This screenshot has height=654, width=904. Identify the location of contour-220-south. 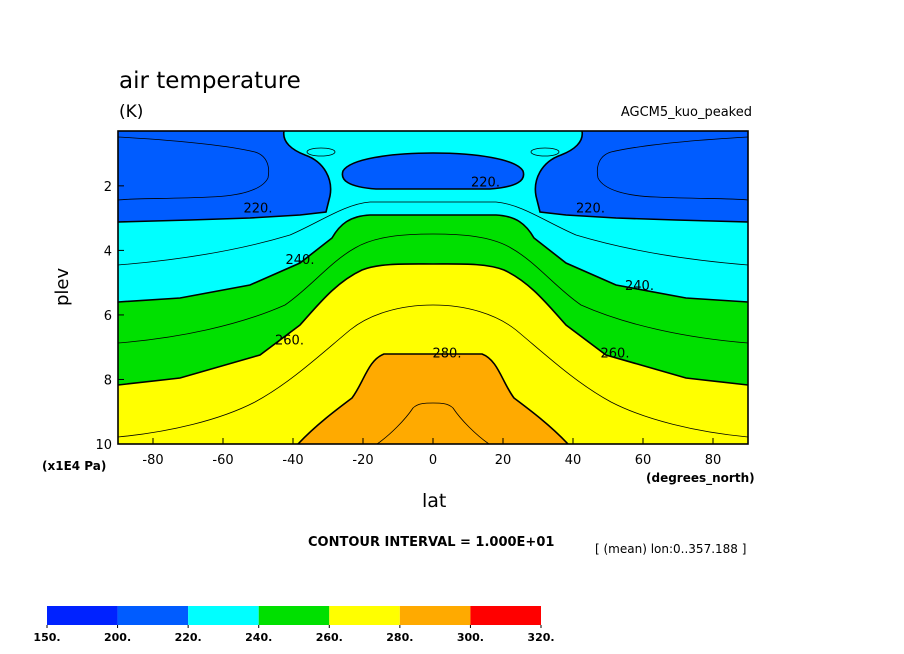
(225, 177).